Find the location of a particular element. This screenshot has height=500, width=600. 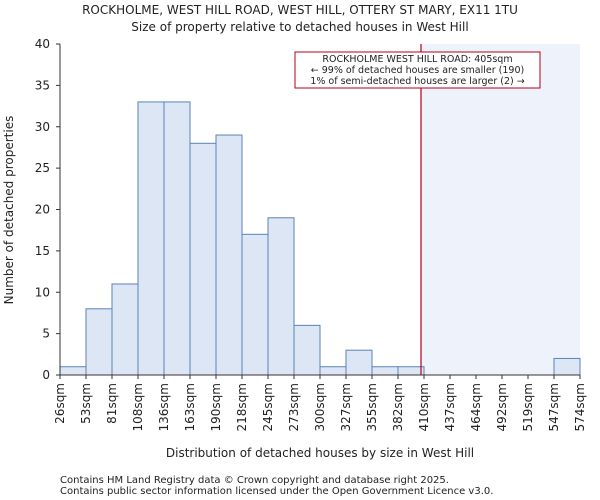

x-tick-label: 327sqm is located at coordinates (346, 407).